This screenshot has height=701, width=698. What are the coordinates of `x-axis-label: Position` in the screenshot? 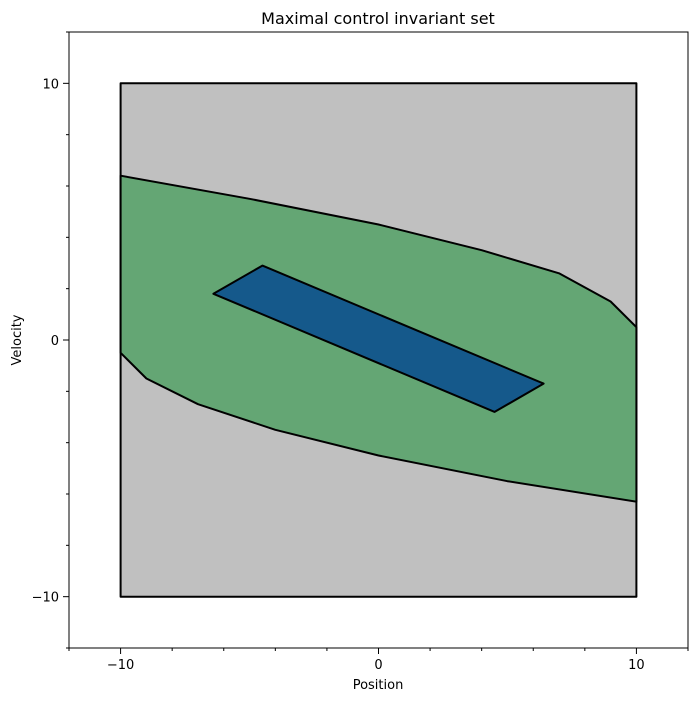 It's located at (378, 685).